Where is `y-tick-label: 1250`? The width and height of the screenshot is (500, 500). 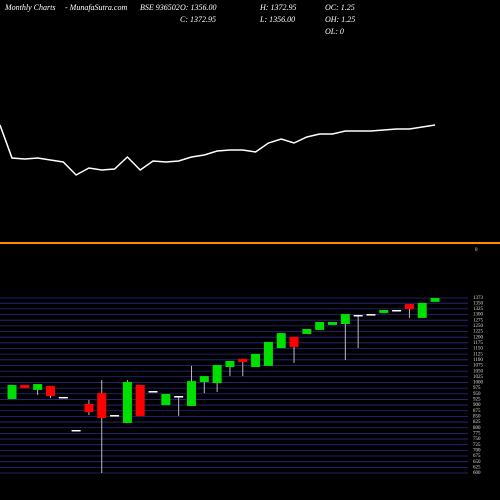 y-tick-label: 1250 is located at coordinates (478, 326).